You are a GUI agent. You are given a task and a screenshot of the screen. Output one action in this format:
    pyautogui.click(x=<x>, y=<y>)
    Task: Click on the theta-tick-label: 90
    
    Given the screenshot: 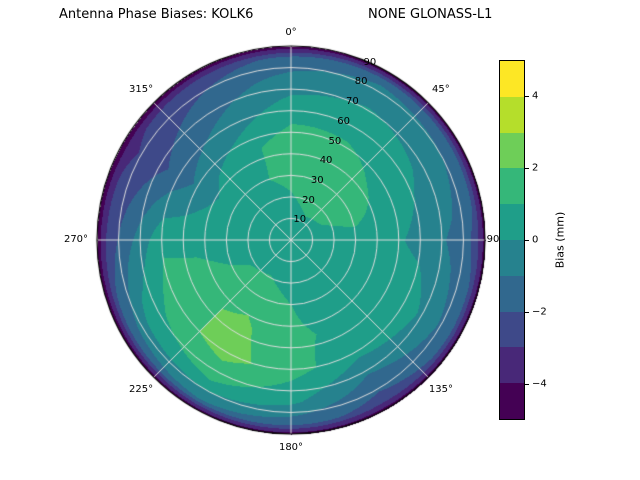 What is the action you would take?
    pyautogui.click(x=493, y=239)
    